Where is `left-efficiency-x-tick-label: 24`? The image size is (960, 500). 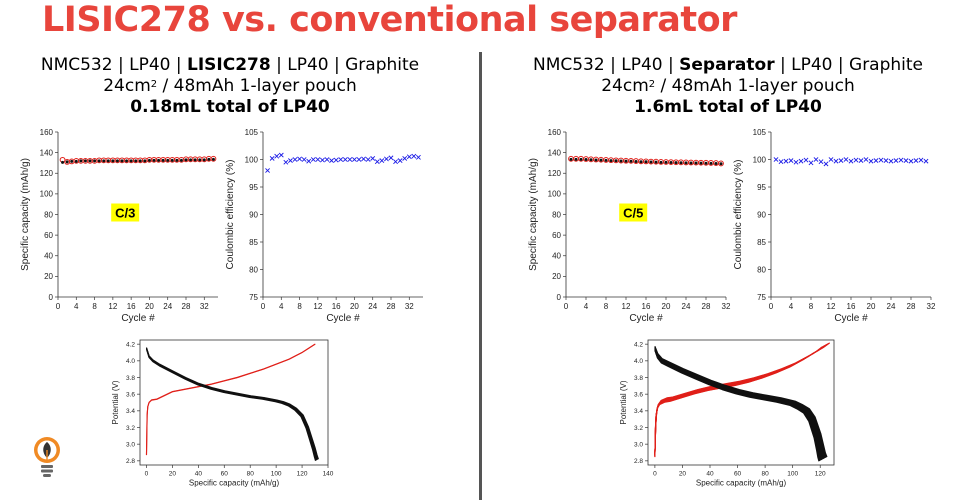 left-efficiency-x-tick-label: 24 is located at coordinates (372, 306).